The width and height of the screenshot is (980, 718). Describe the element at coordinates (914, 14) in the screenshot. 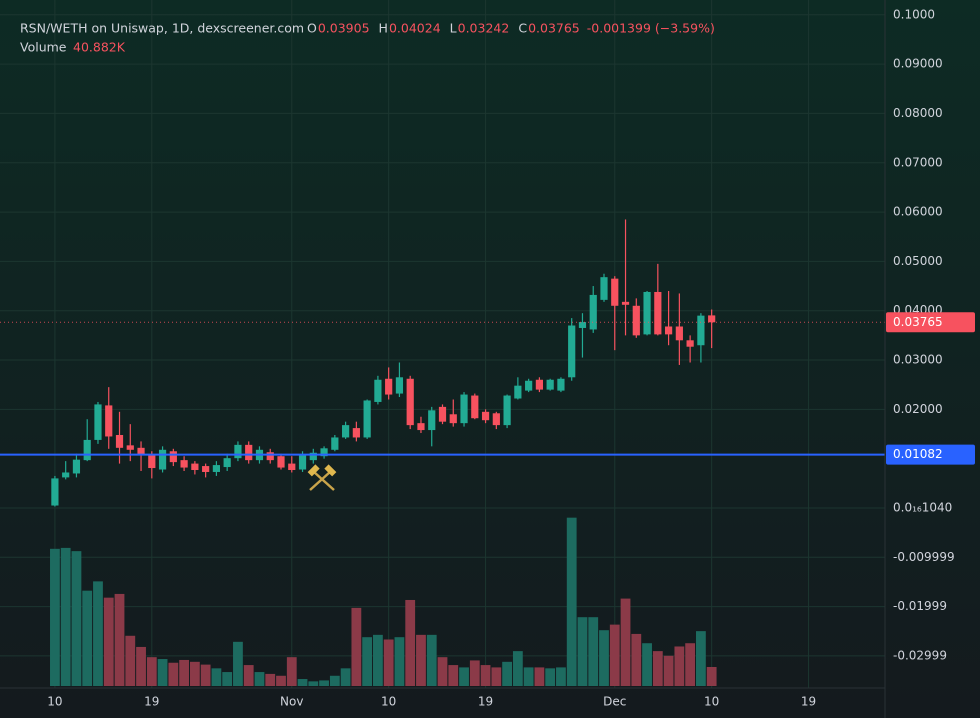

I see `y-tick-label: 0.1000` at that location.